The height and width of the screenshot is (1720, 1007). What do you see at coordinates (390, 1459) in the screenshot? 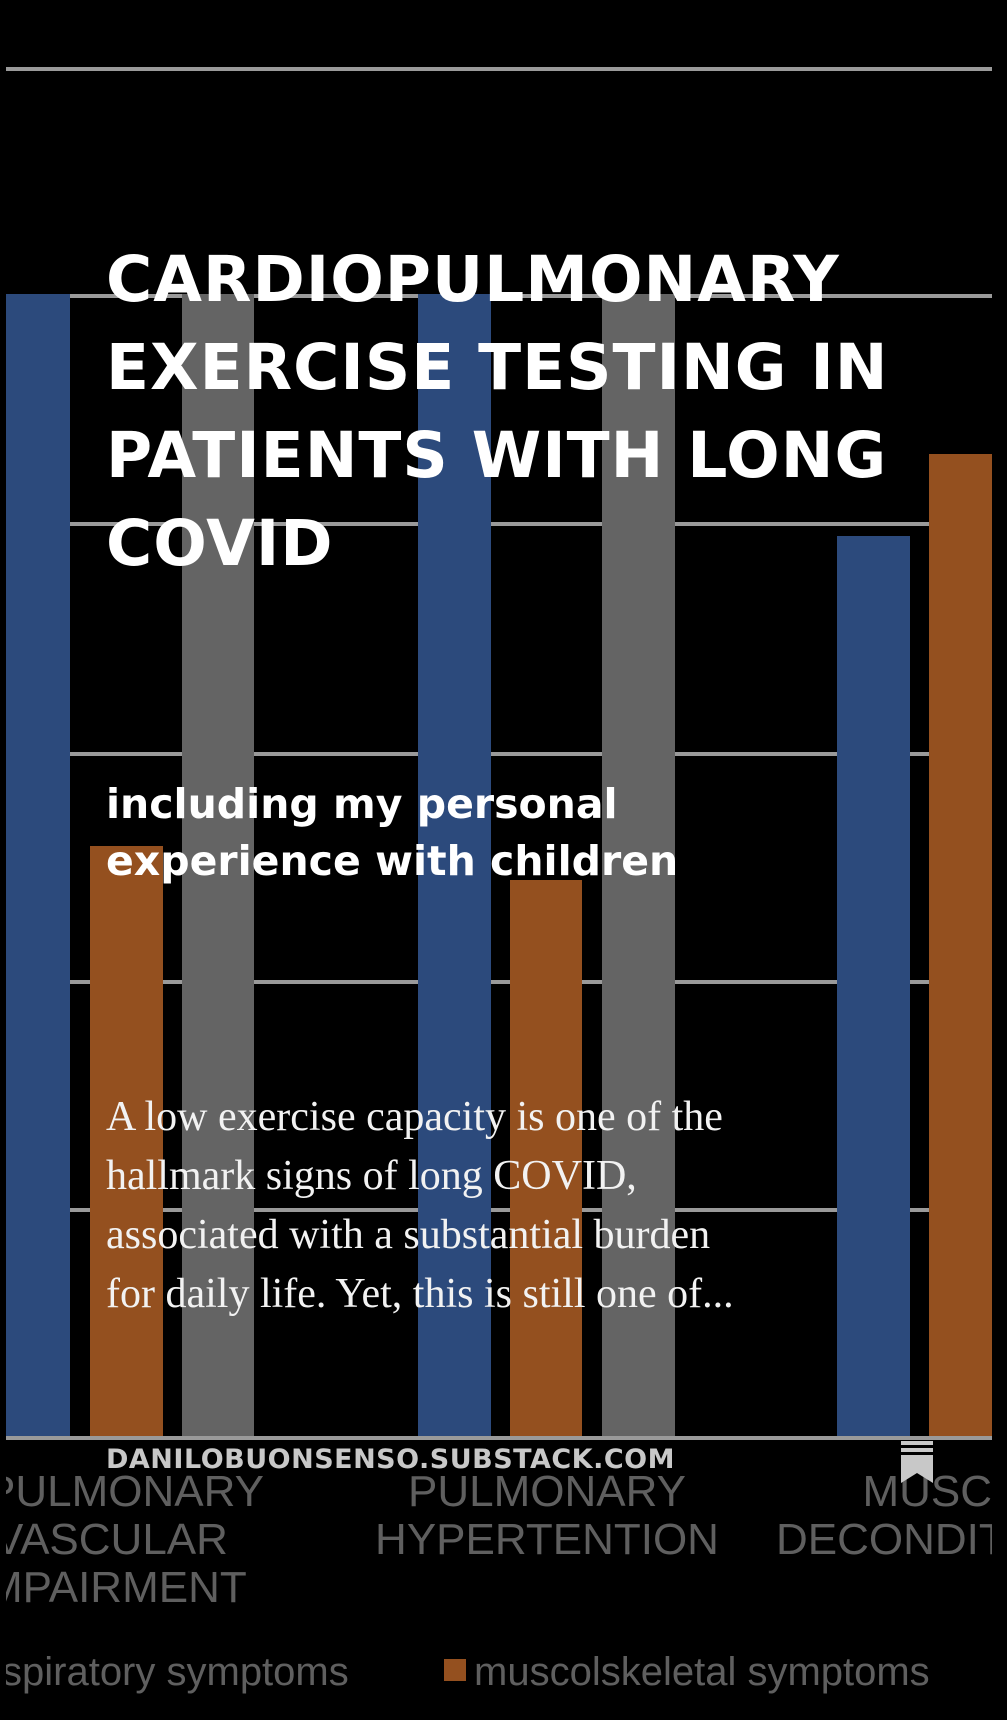
I see `publication-domain: DANILOBUONSENSO.SUBSTACK.COM` at bounding box center [390, 1459].